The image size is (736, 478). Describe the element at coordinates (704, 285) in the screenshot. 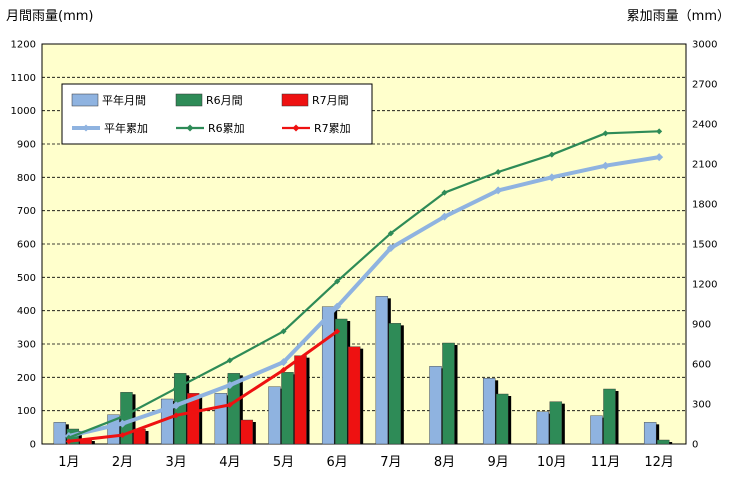

I see `right-tick-label: 1200` at that location.